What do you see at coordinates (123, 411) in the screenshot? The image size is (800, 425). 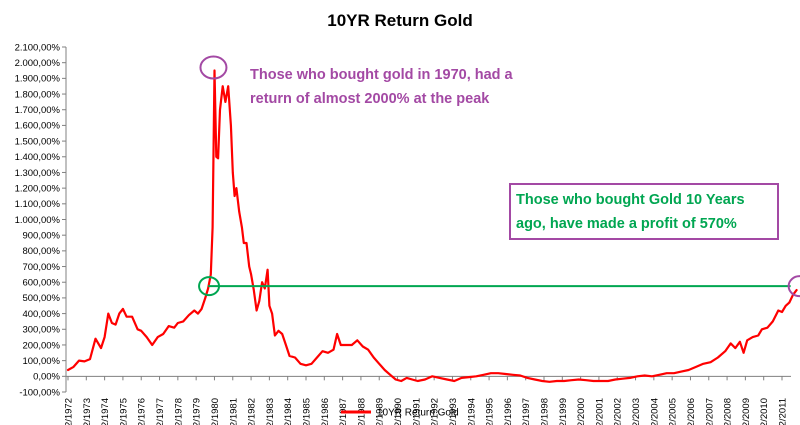 I see `x-tick-label: 1/02/1975` at bounding box center [123, 411].